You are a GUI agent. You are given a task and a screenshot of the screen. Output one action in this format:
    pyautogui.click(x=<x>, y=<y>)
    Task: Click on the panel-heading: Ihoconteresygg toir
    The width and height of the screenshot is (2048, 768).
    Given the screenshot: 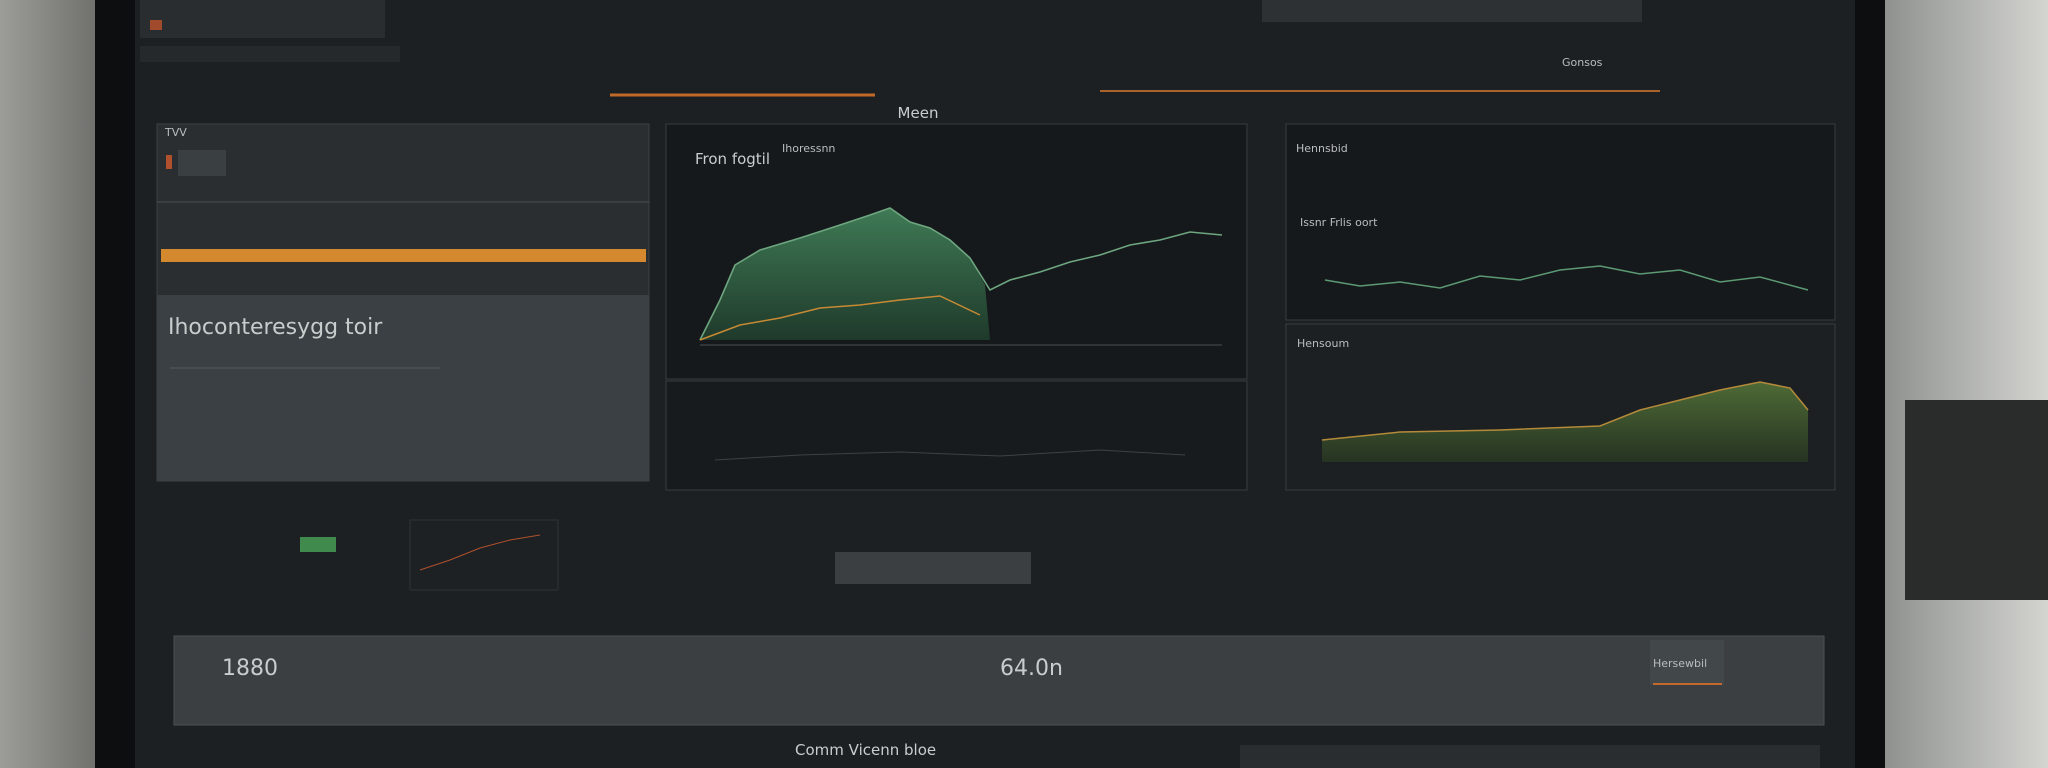 What is the action you would take?
    pyautogui.click(x=275, y=327)
    